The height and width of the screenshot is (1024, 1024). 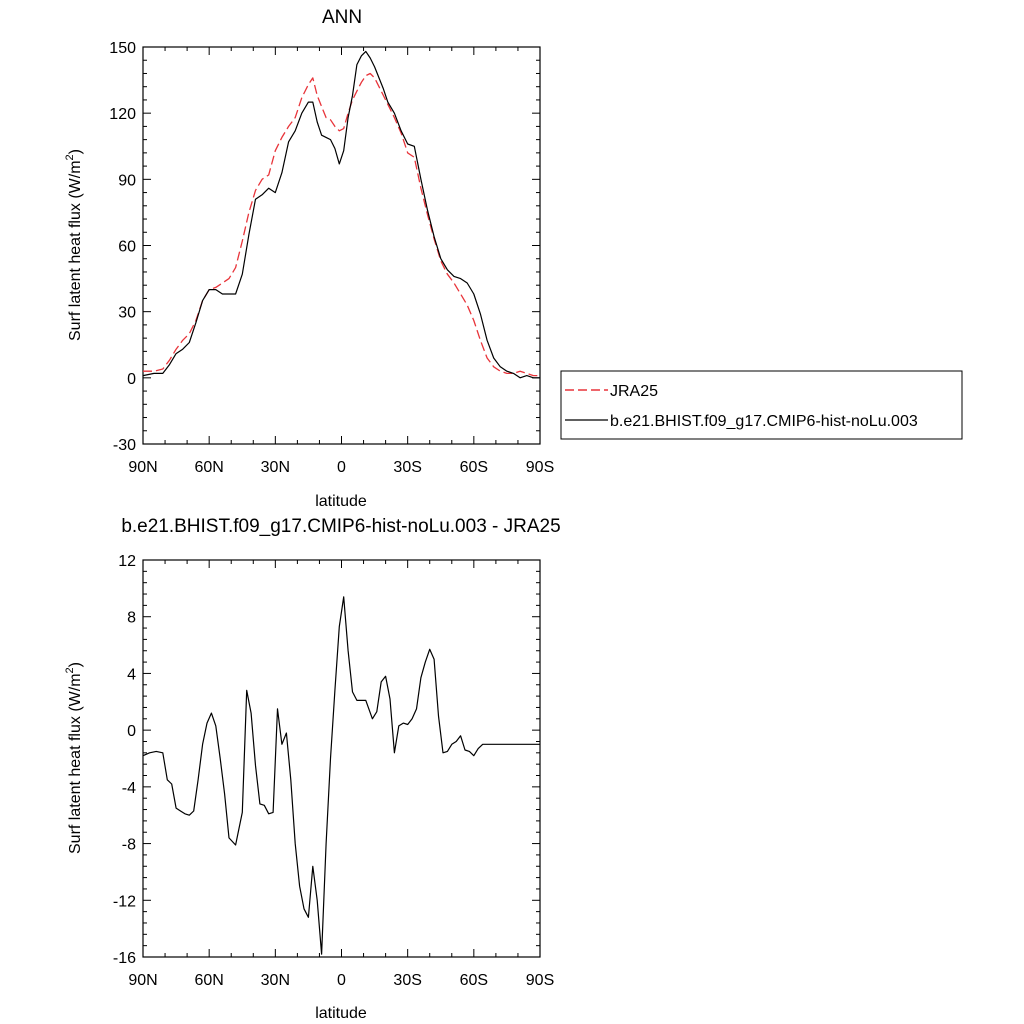 What do you see at coordinates (341, 467) in the screenshot?
I see `top-xtick-label: 0` at bounding box center [341, 467].